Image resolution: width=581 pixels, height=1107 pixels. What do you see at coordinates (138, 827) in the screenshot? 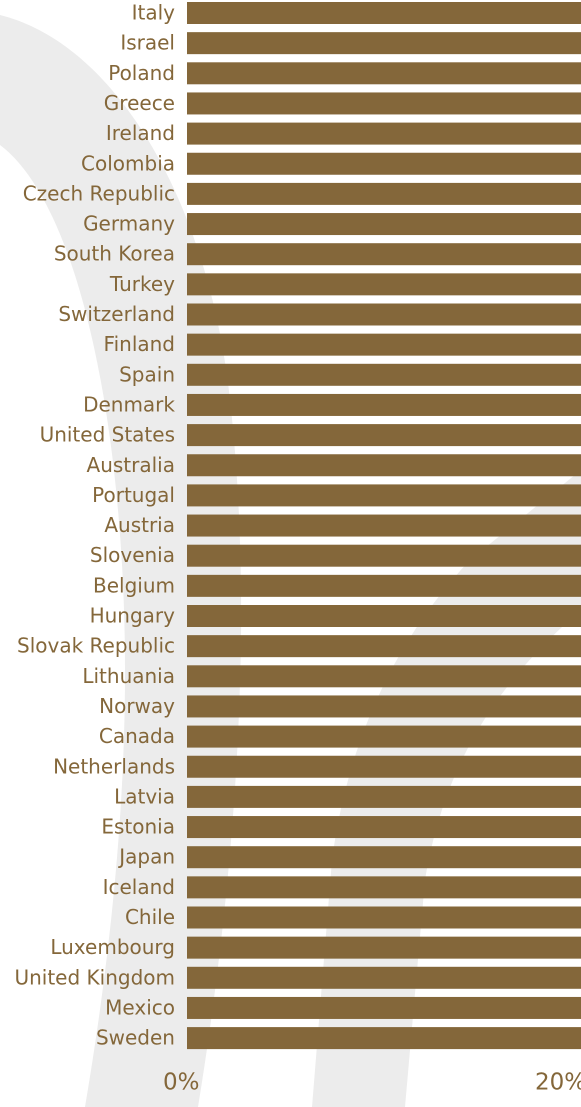
I see `category-label: Estonia` at bounding box center [138, 827].